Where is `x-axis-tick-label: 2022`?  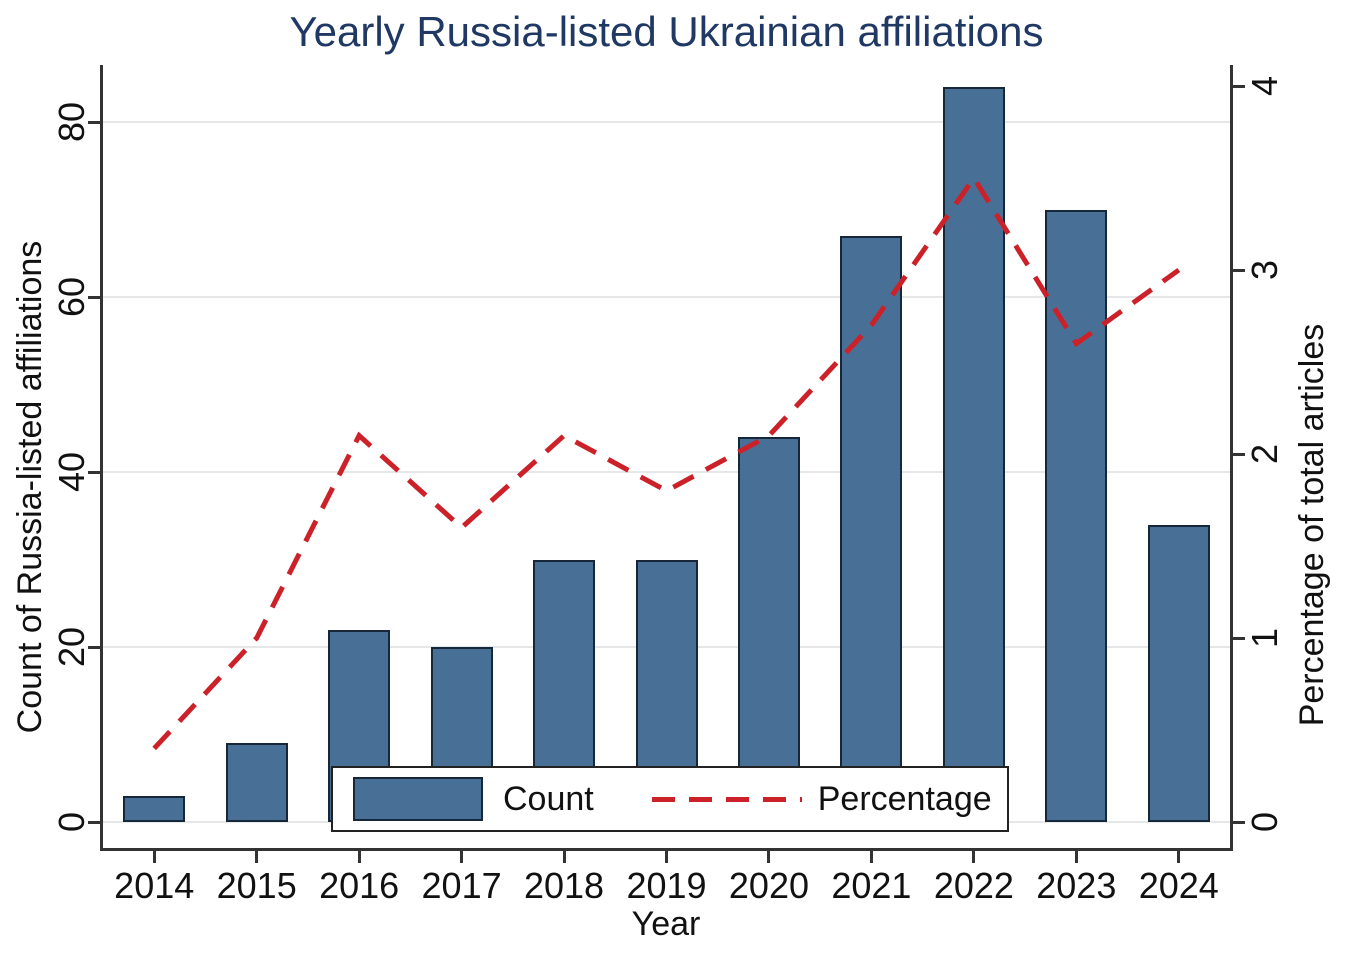
x-axis-tick-label: 2022 is located at coordinates (973, 885).